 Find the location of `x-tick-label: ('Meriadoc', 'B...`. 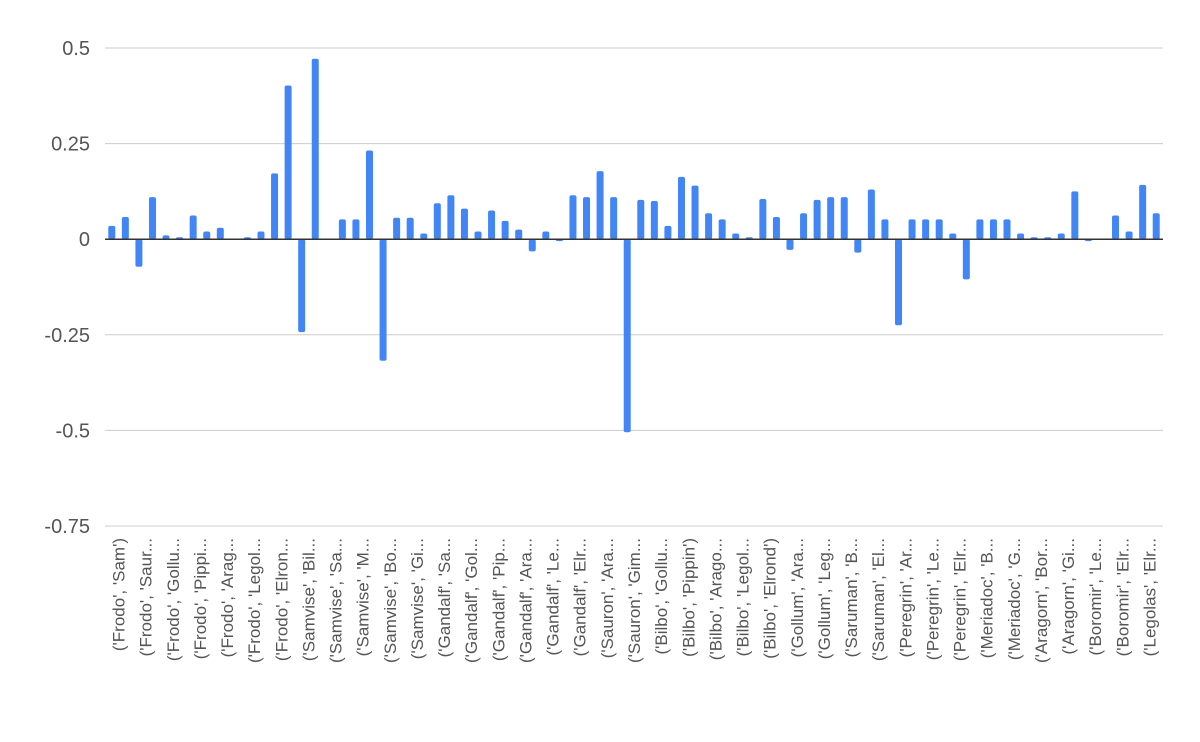

x-tick-label: ('Meriadoc', 'B... is located at coordinates (987, 598).